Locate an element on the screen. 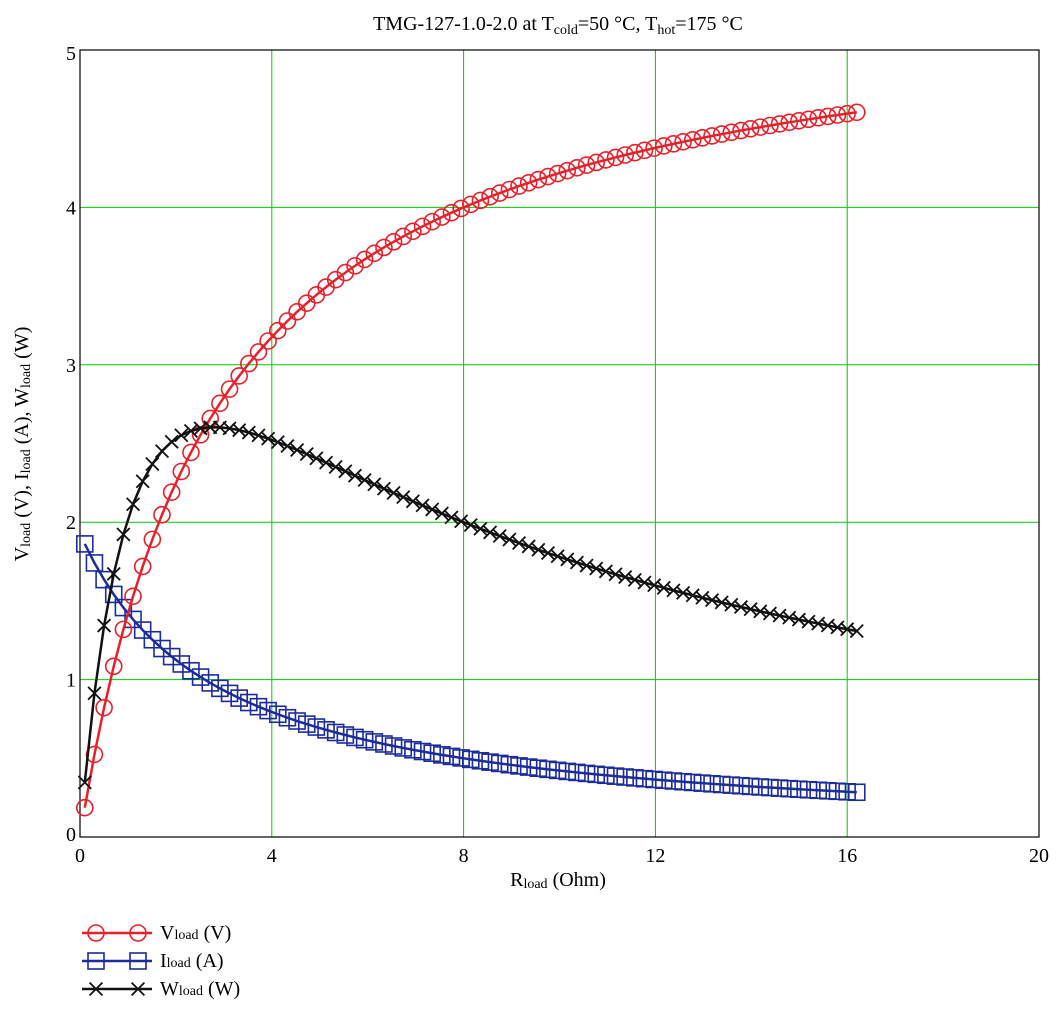 The width and height of the screenshot is (1059, 1030). y-tick-label: 3 is located at coordinates (71, 366).